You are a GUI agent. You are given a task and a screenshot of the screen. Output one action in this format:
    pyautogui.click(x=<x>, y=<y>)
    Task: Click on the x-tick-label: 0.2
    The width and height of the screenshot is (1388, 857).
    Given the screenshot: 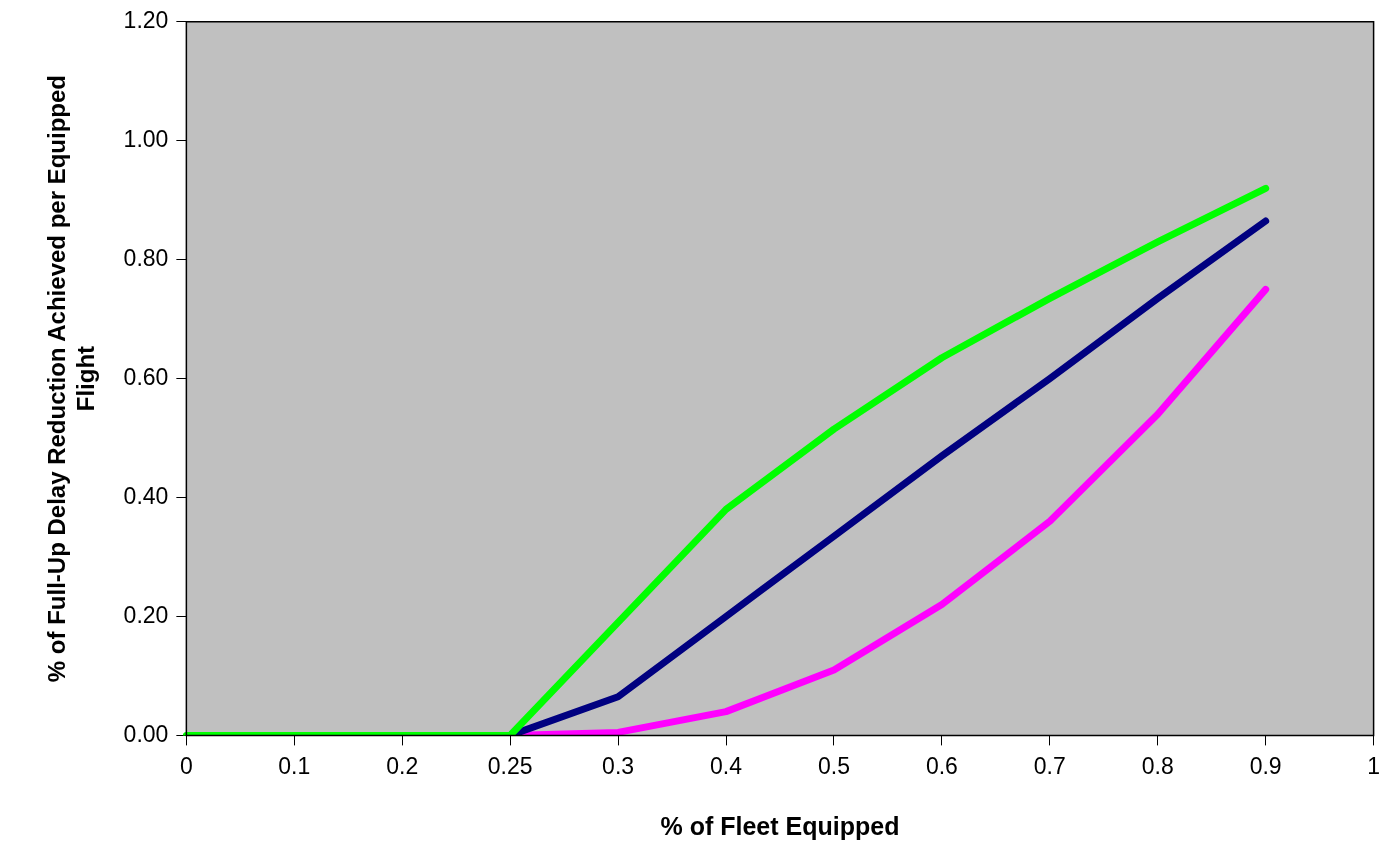 What is the action you would take?
    pyautogui.click(x=402, y=765)
    